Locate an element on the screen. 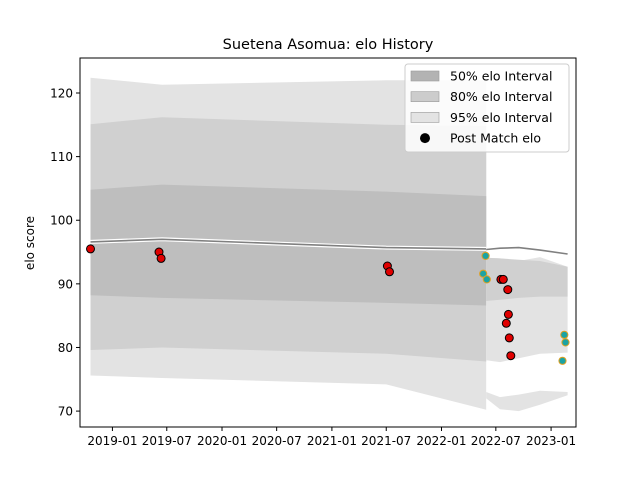 The width and height of the screenshot is (640, 480). x-tick-label-7: 2022-01 is located at coordinates (441, 441).